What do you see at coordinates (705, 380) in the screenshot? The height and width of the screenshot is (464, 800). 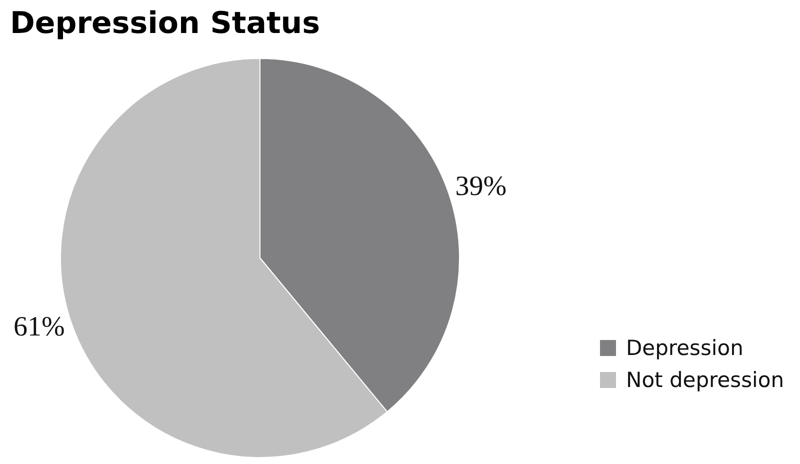 I see `legend-label: Not depression` at bounding box center [705, 380].